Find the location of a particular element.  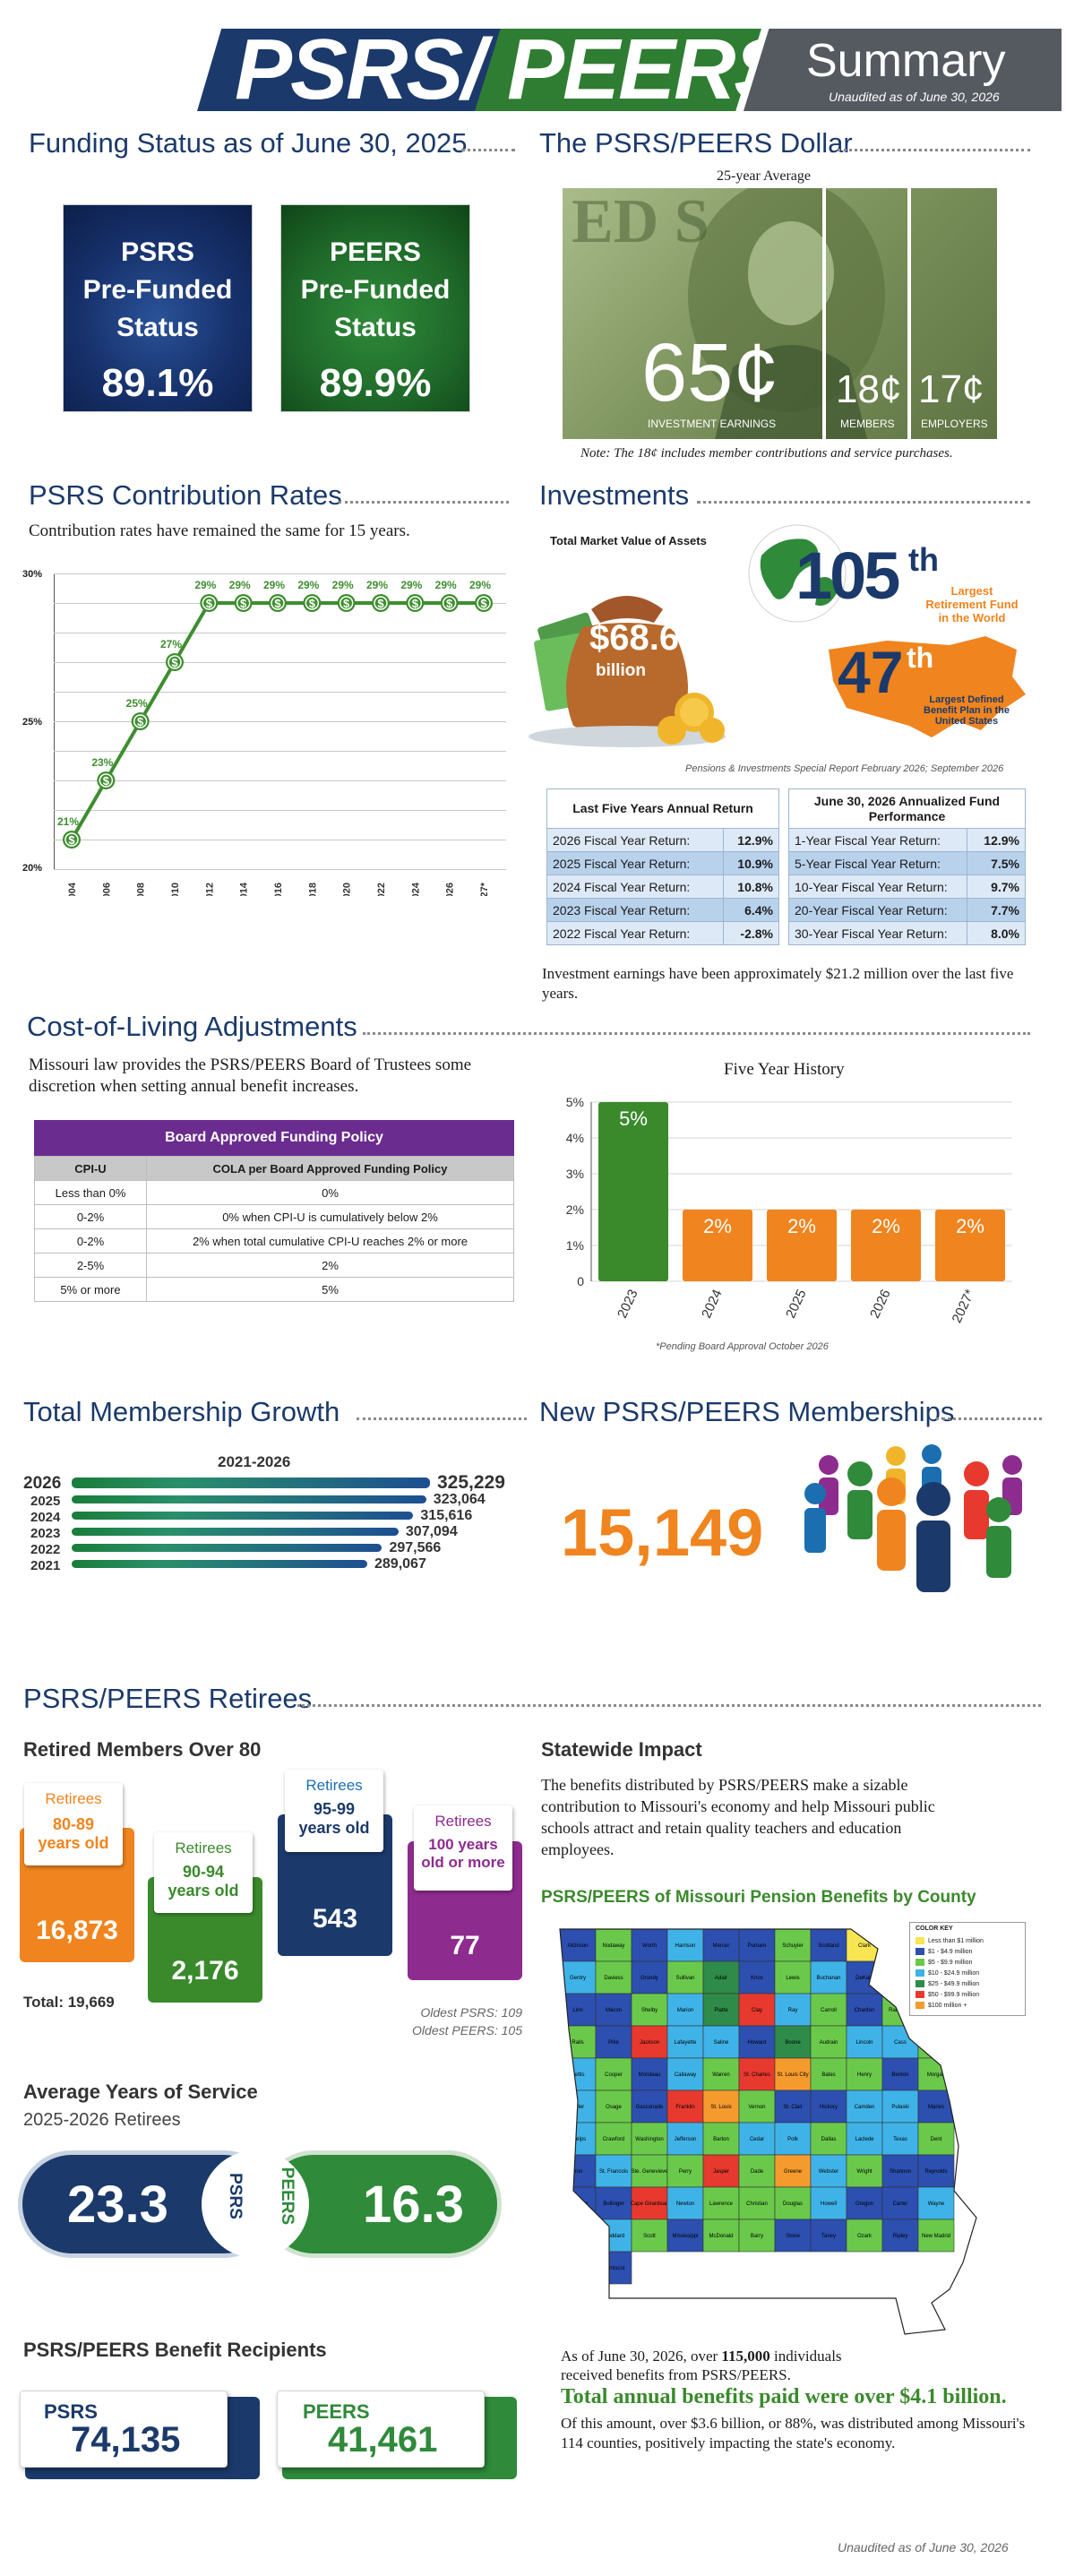

psrs-recipients-value: 74,135 is located at coordinates (126, 2440).